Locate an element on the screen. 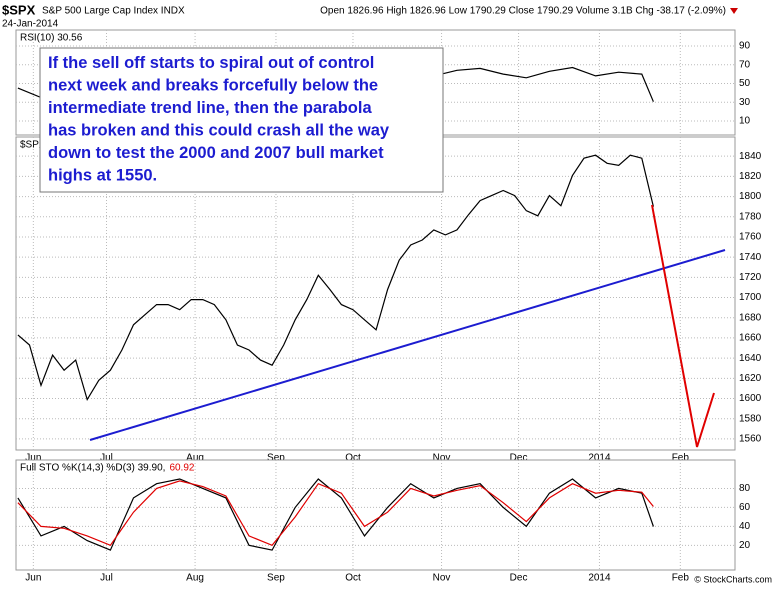 This screenshot has width=780, height=591. y-tick-label: 90 is located at coordinates (745, 46).